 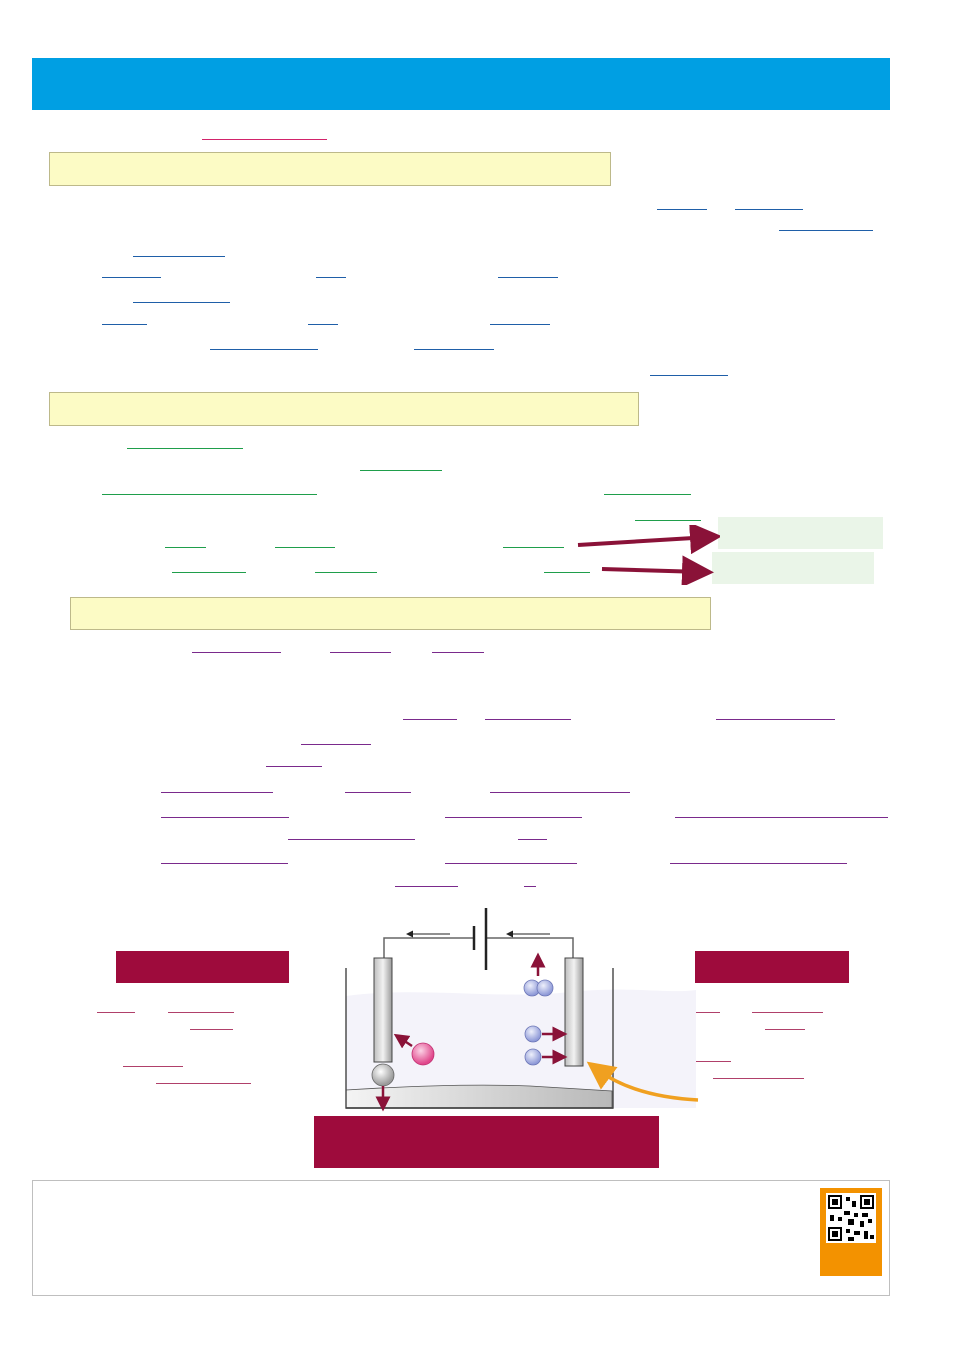 I want to click on cathode-label, so click(x=772, y=967).